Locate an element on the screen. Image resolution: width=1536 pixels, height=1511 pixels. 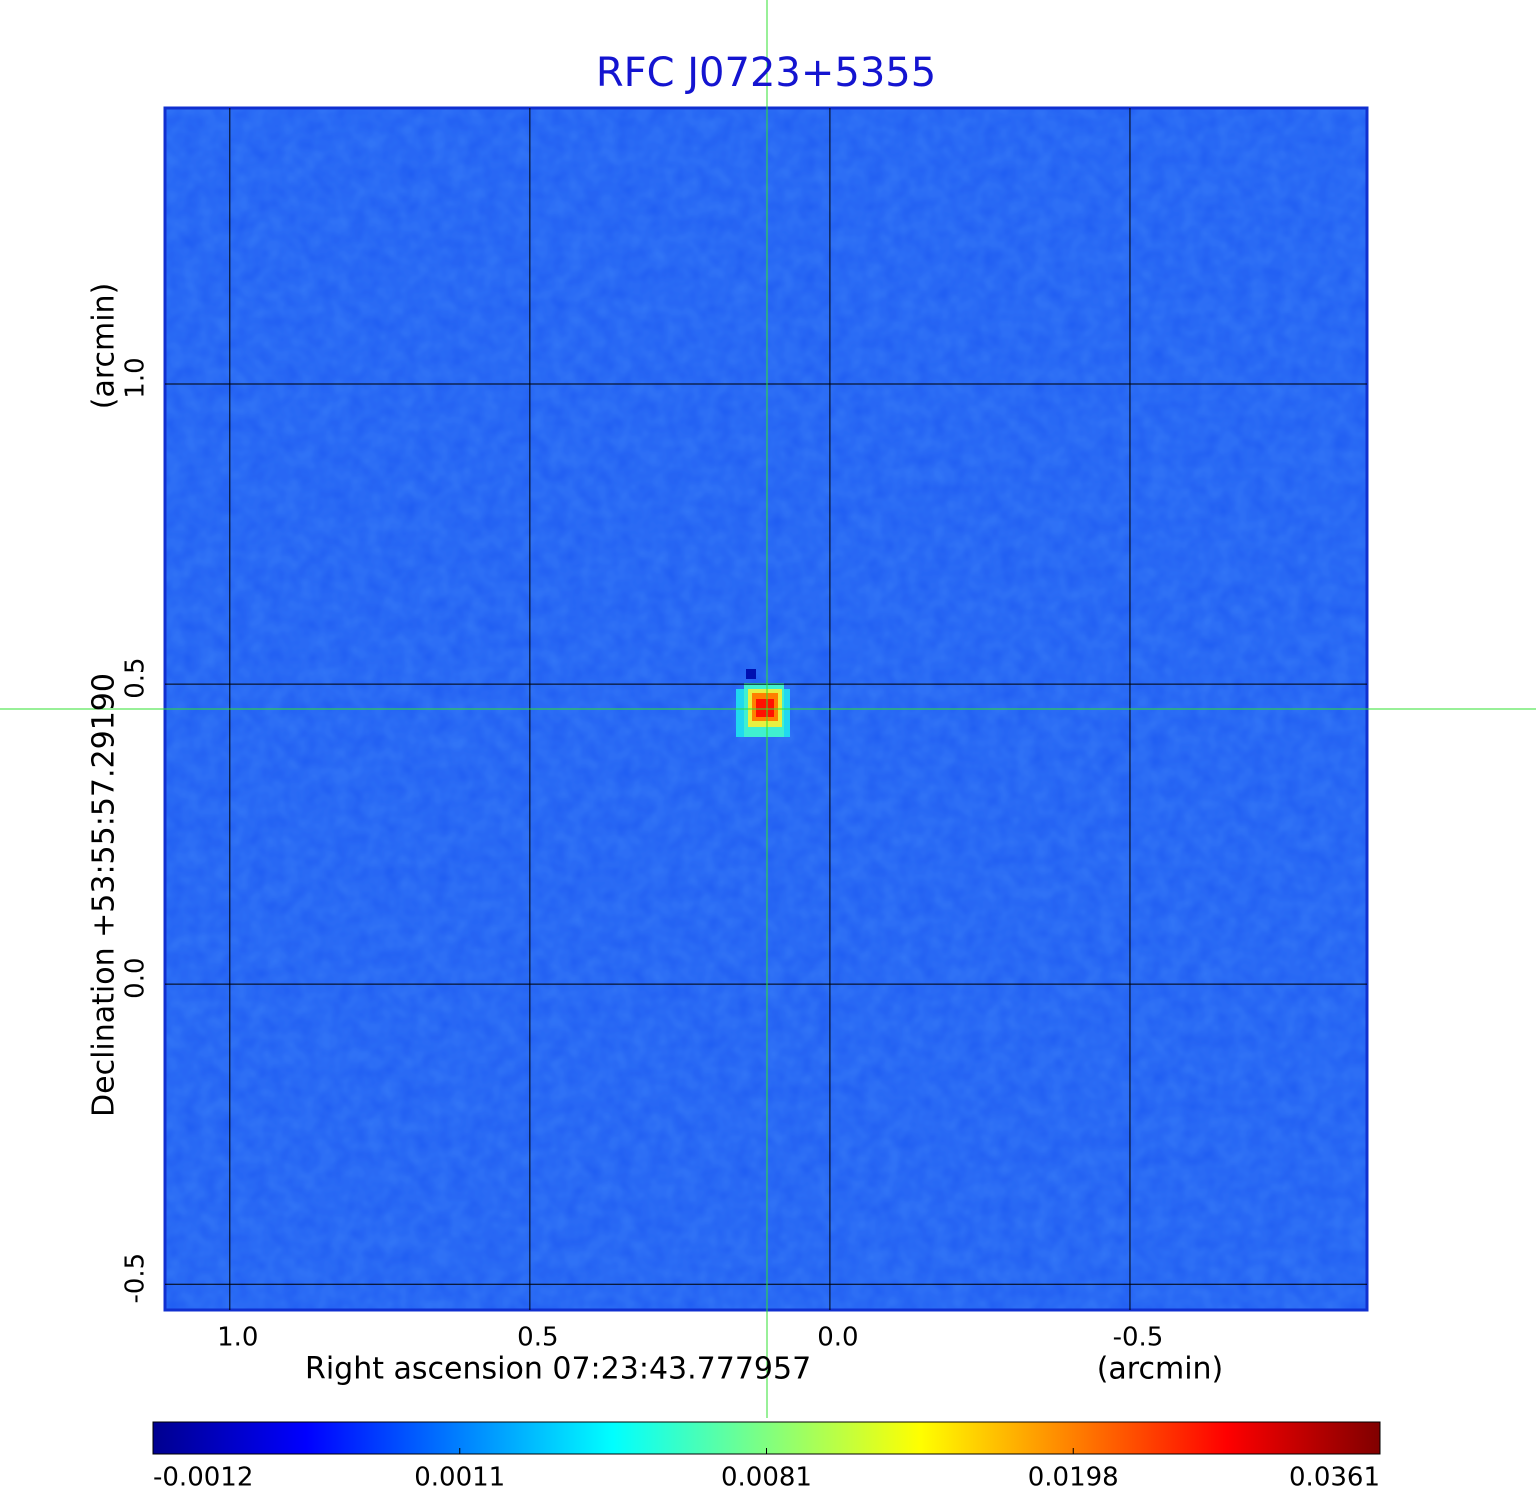
y-axis-unit: (arcmin) is located at coordinates (104, 346).